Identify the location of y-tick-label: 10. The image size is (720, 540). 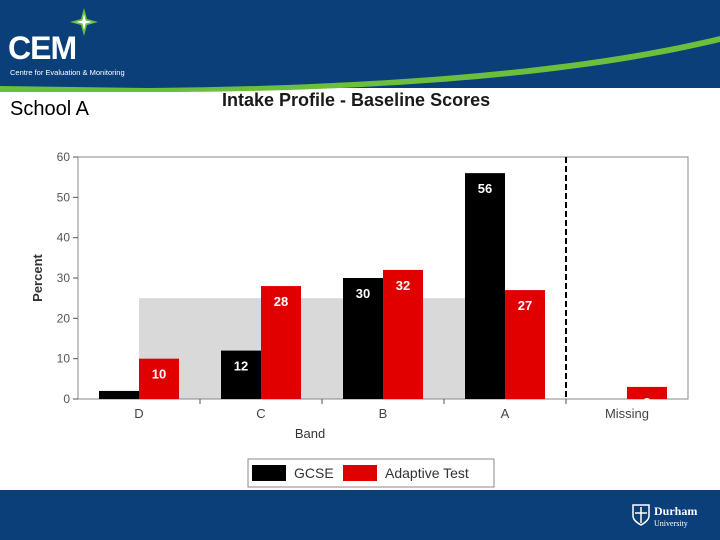
(64, 359).